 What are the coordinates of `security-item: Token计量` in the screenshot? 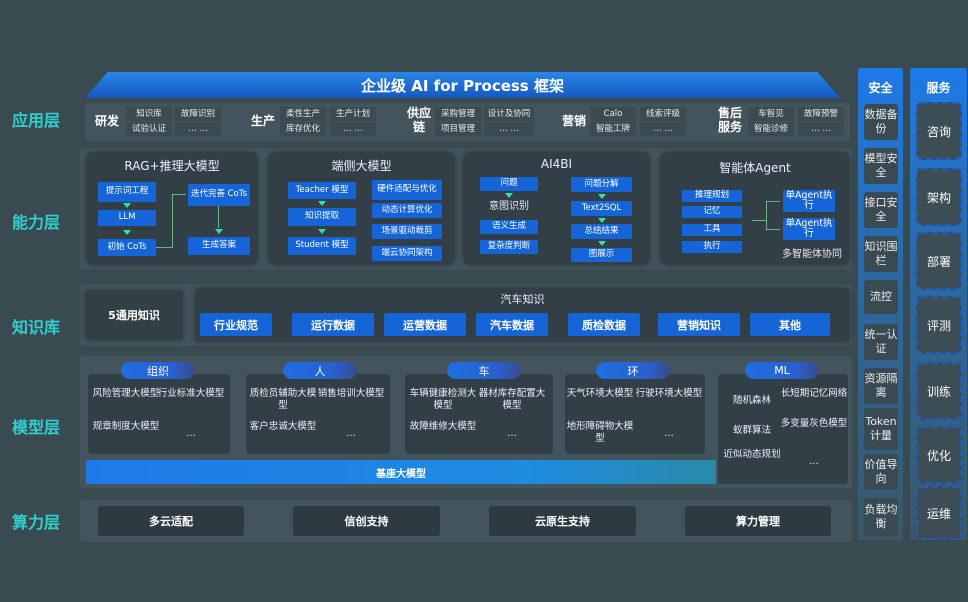 It's located at (881, 429).